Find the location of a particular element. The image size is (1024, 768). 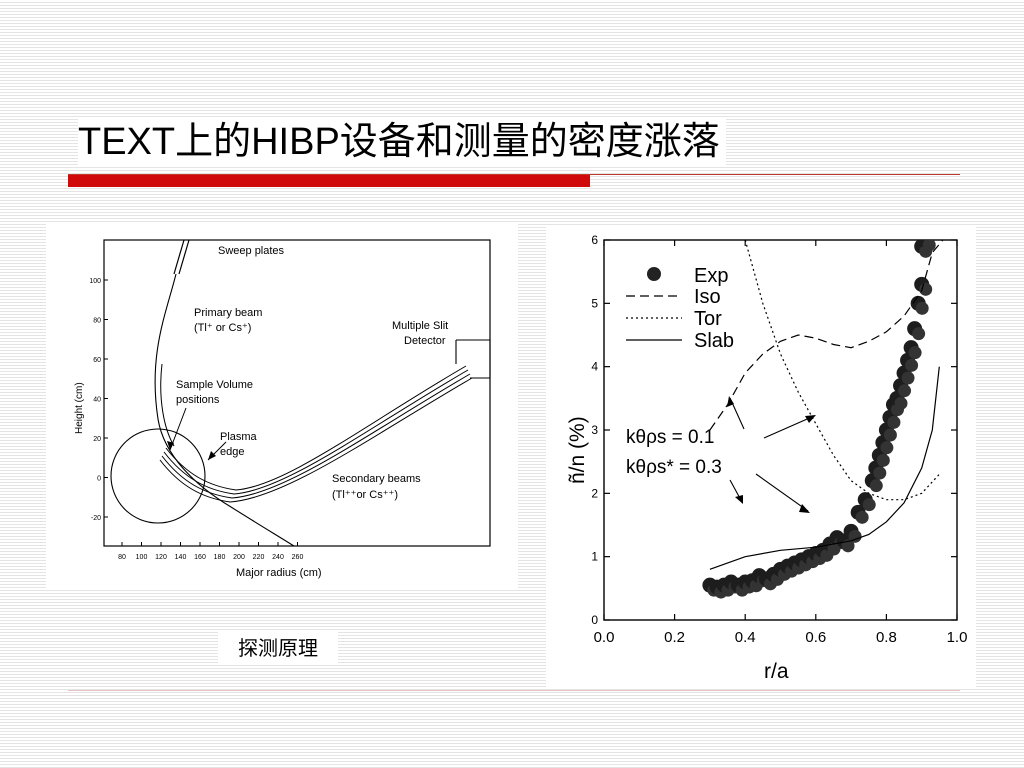

x-tick-label: 200 is located at coordinates (239, 557).